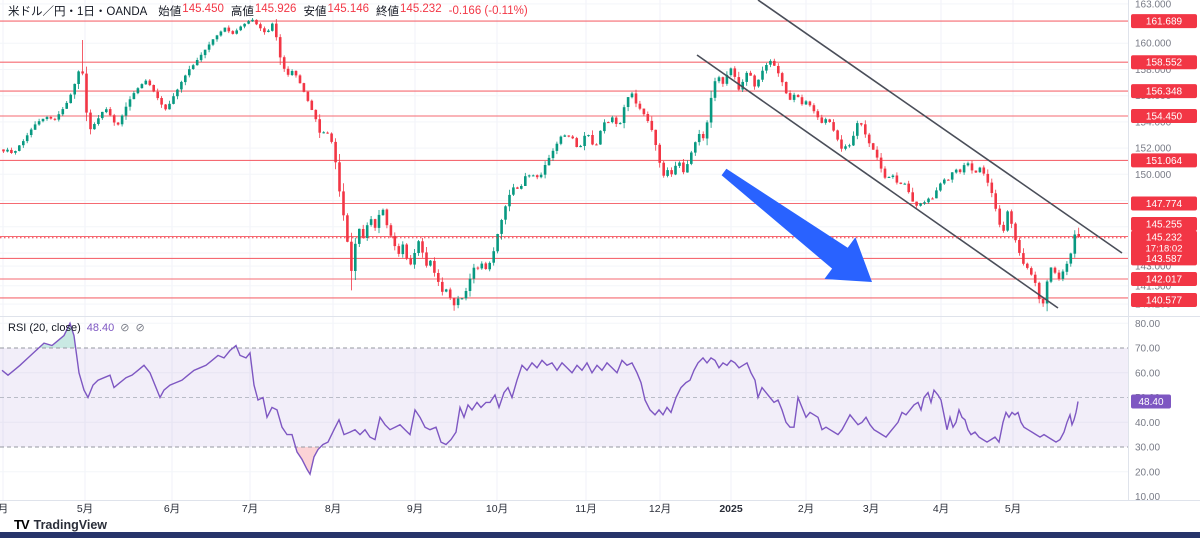 This screenshot has width=1200, height=538. Describe the element at coordinates (1147, 349) in the screenshot. I see `svg-text: 70.00` at that location.